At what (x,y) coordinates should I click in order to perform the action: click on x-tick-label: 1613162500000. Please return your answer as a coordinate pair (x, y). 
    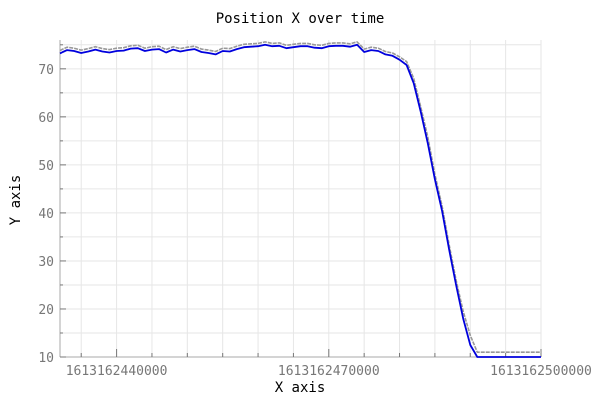
    Looking at the image, I should click on (541, 371).